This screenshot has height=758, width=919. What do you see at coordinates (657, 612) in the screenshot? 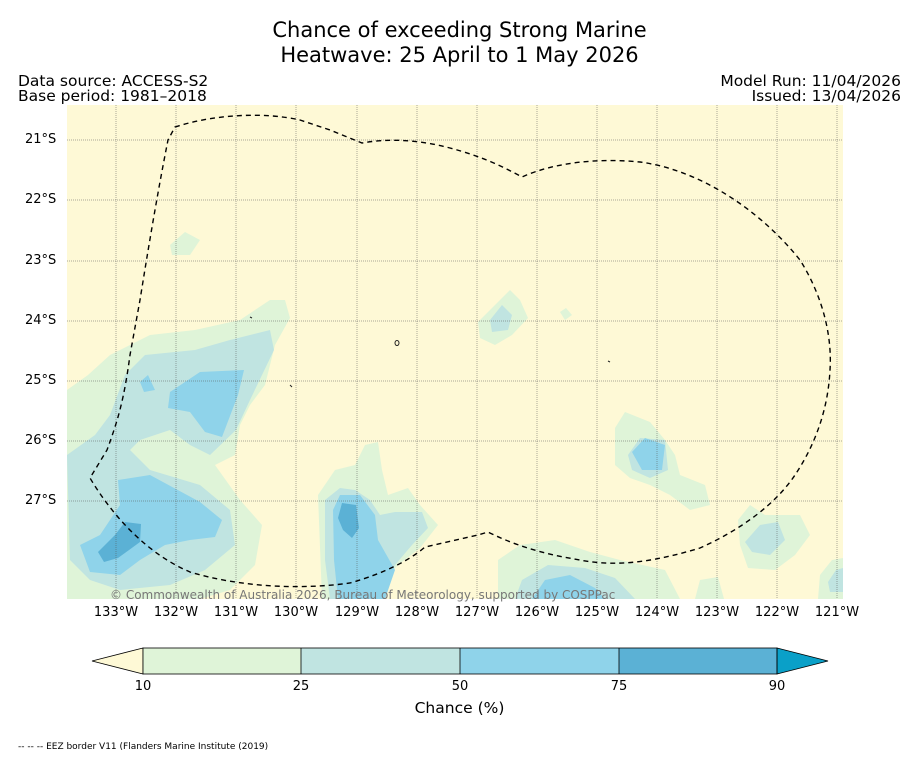
I see `lon-label: 124°W` at bounding box center [657, 612].